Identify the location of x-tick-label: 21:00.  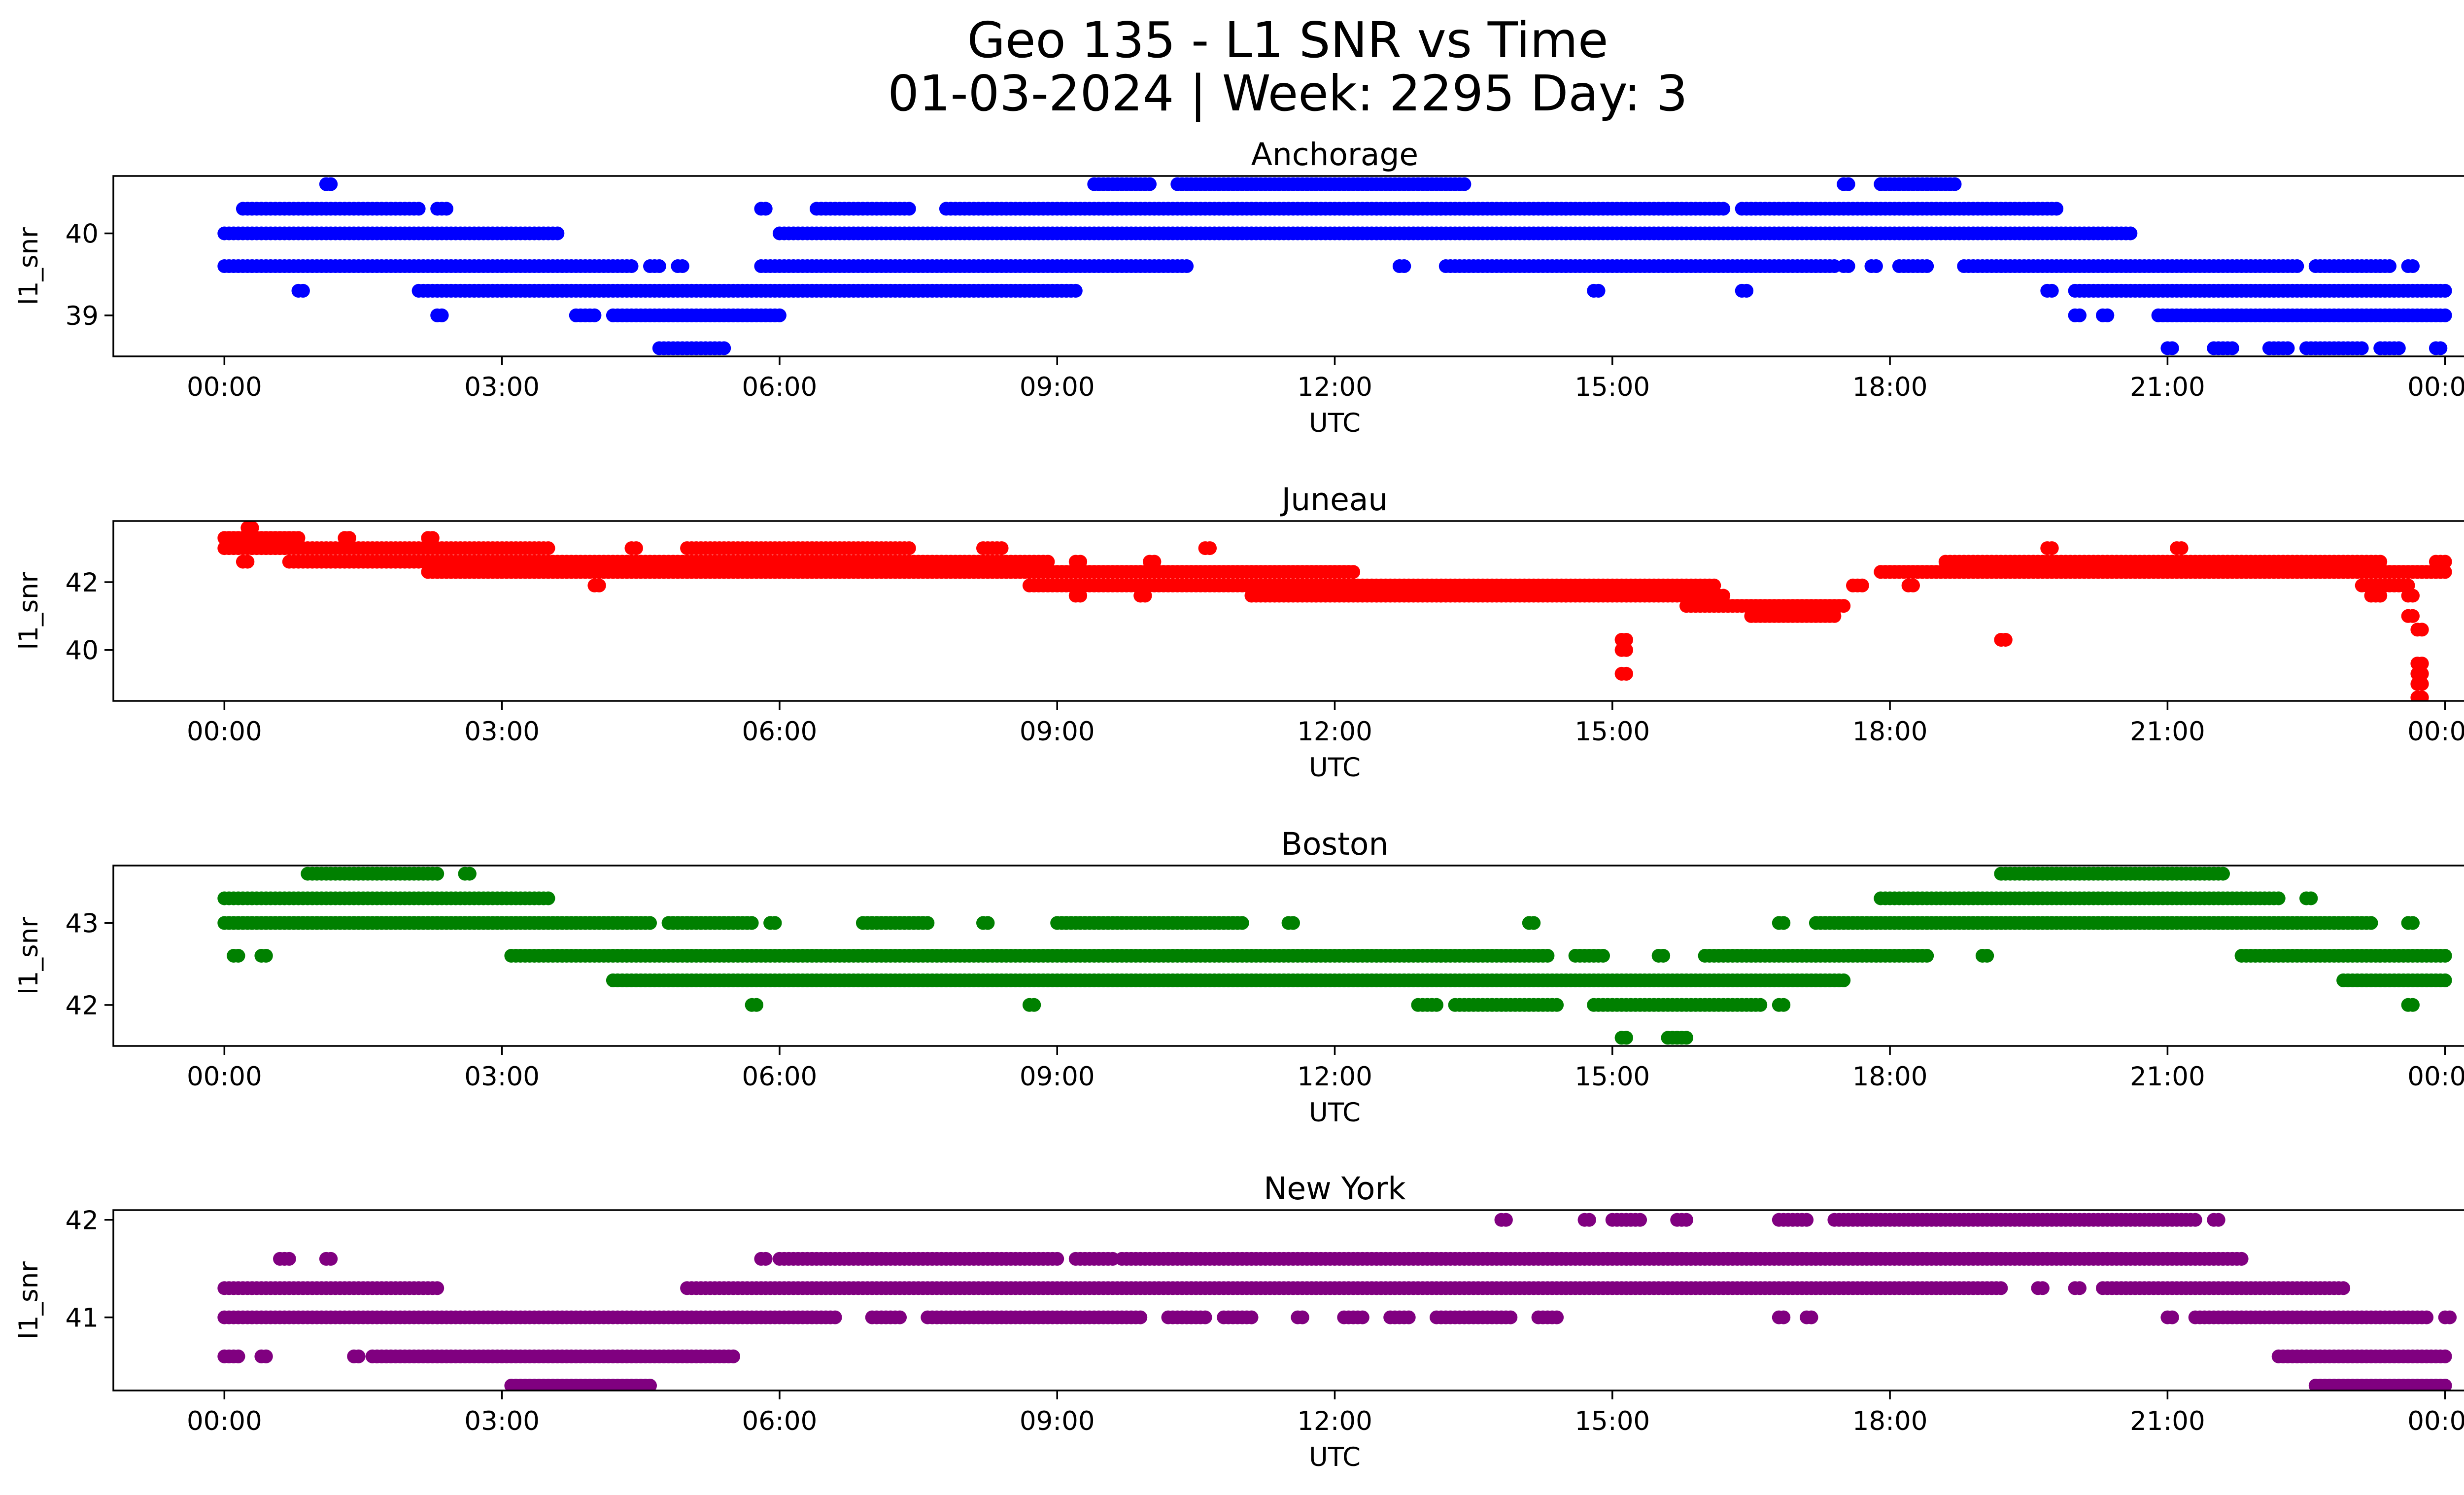
(2167, 387).